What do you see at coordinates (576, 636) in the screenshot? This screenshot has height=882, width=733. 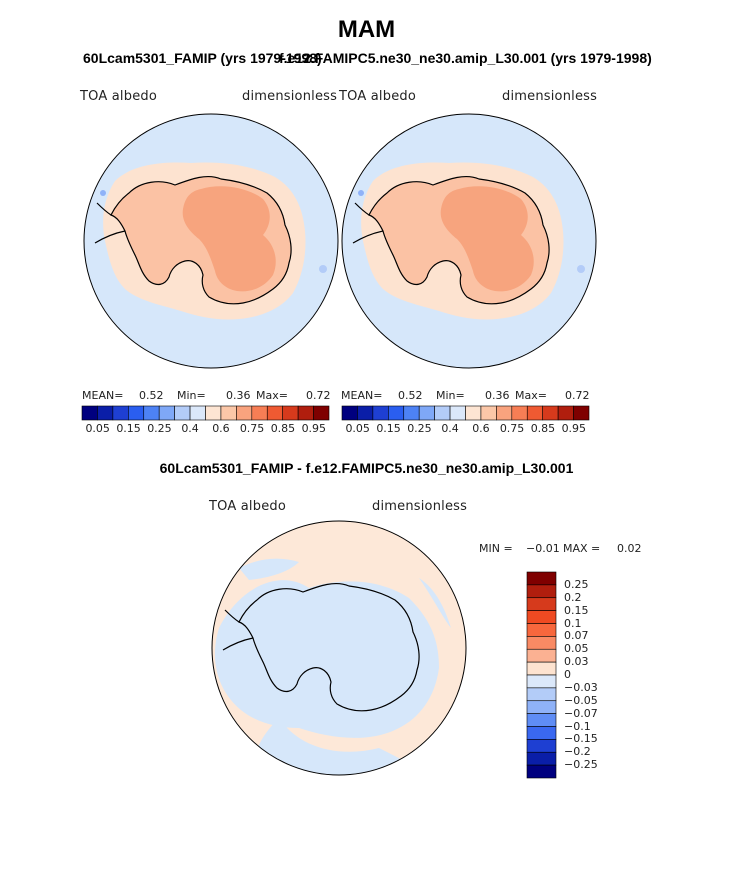 I see `difference-colorbar-tick-label: 0.07` at bounding box center [576, 636].